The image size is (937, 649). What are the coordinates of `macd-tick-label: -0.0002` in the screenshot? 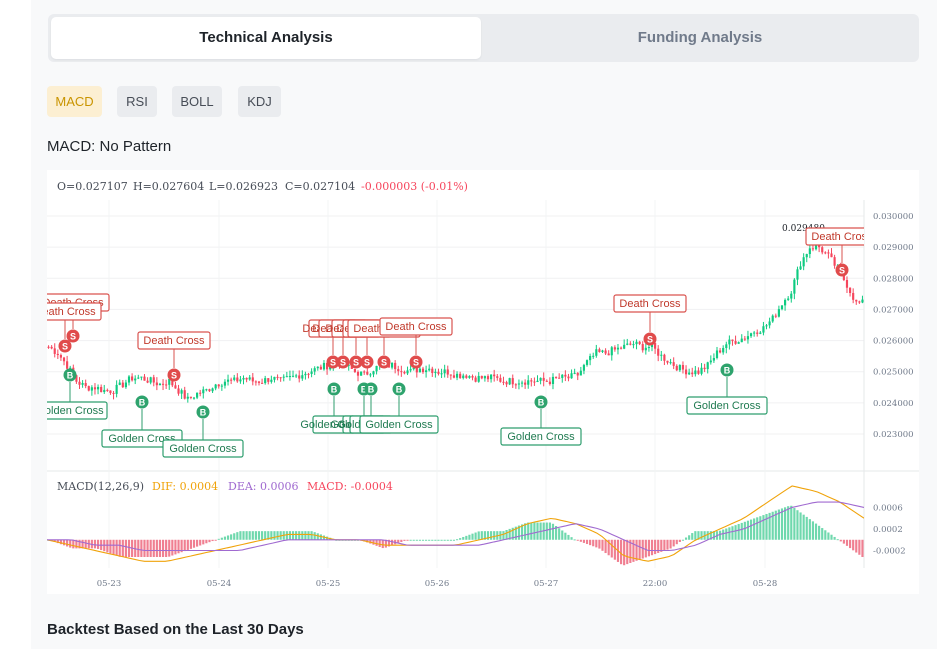 It's located at (889, 552).